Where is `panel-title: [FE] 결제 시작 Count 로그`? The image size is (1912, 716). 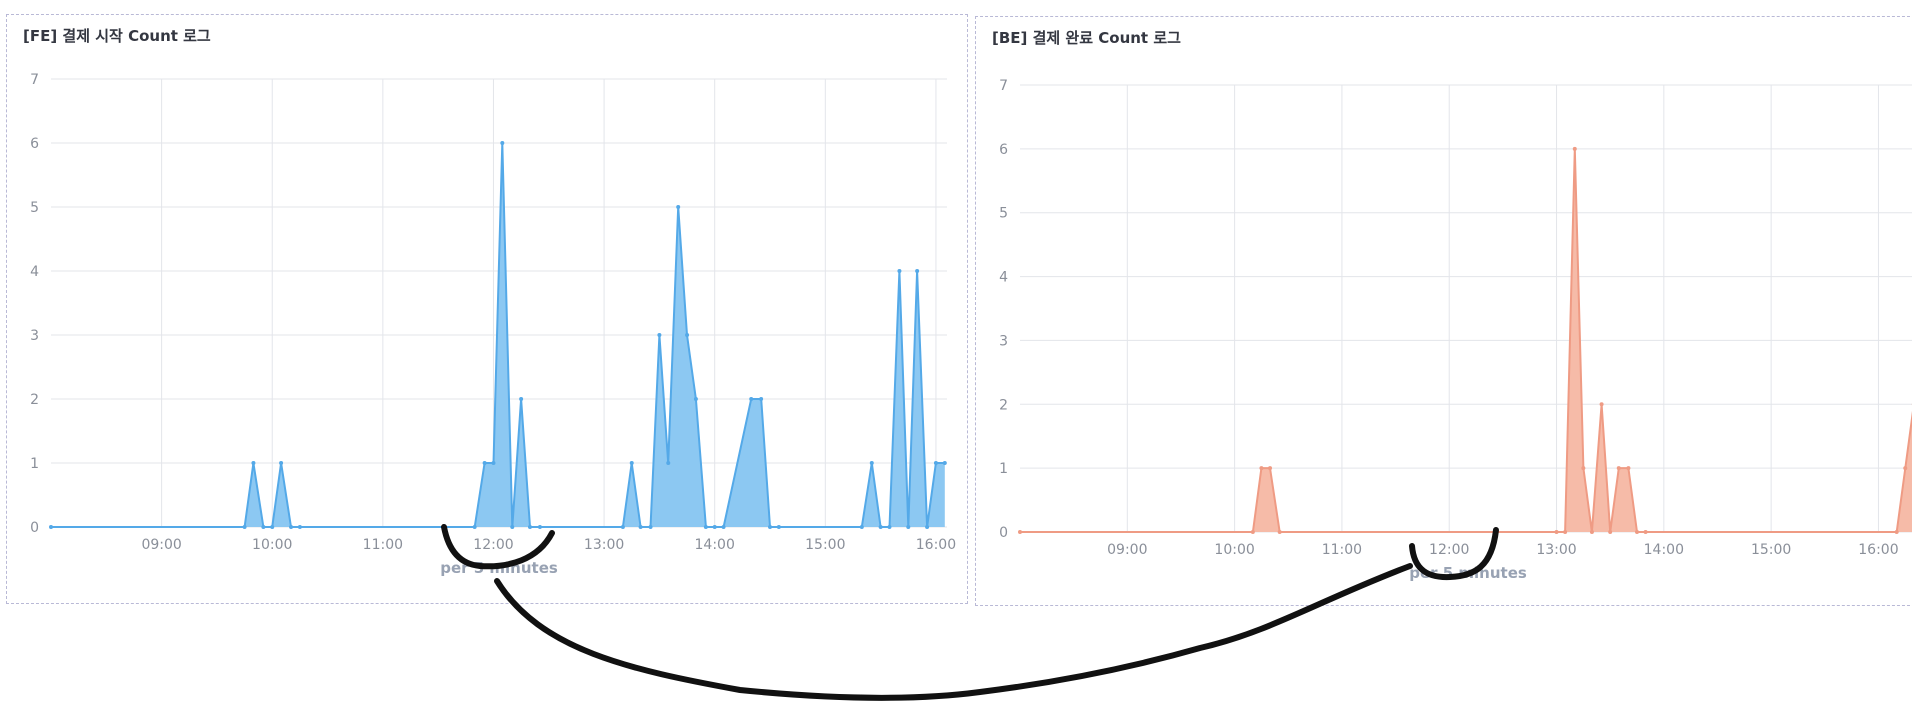 panel-title: [FE] 결제 시작 Count 로그 is located at coordinates (117, 36).